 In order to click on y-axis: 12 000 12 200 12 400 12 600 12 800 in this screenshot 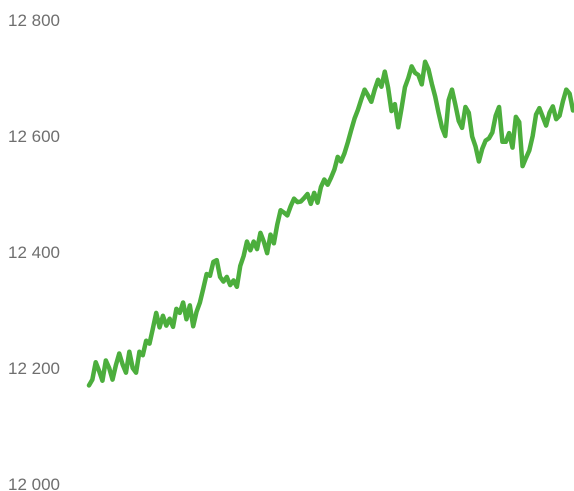, I will do `click(34, 251)`.